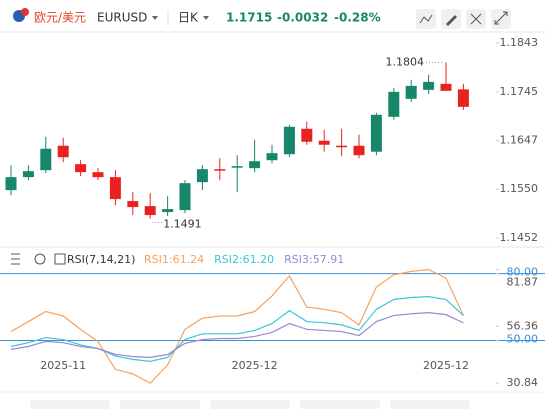 This screenshot has width=545, height=409. What do you see at coordinates (523, 382) in the screenshot?
I see `y-tick-label: 30.84` at bounding box center [523, 382].